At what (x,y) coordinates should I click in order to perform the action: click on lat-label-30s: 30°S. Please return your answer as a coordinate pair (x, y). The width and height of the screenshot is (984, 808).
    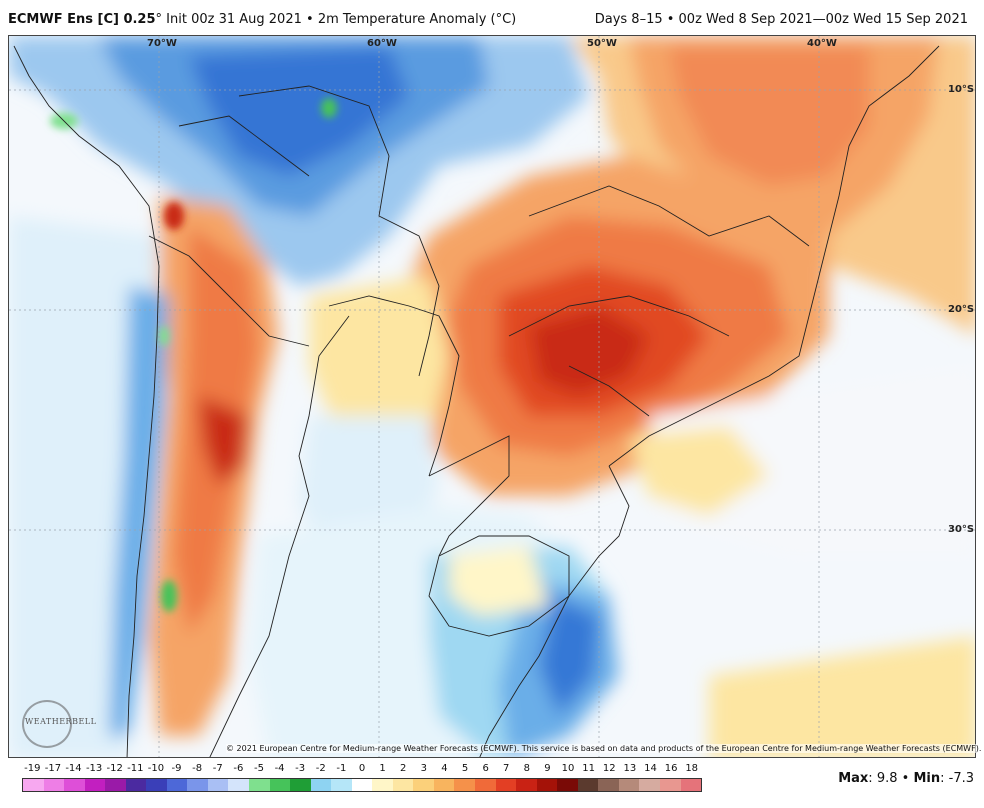
    Looking at the image, I should click on (961, 529).